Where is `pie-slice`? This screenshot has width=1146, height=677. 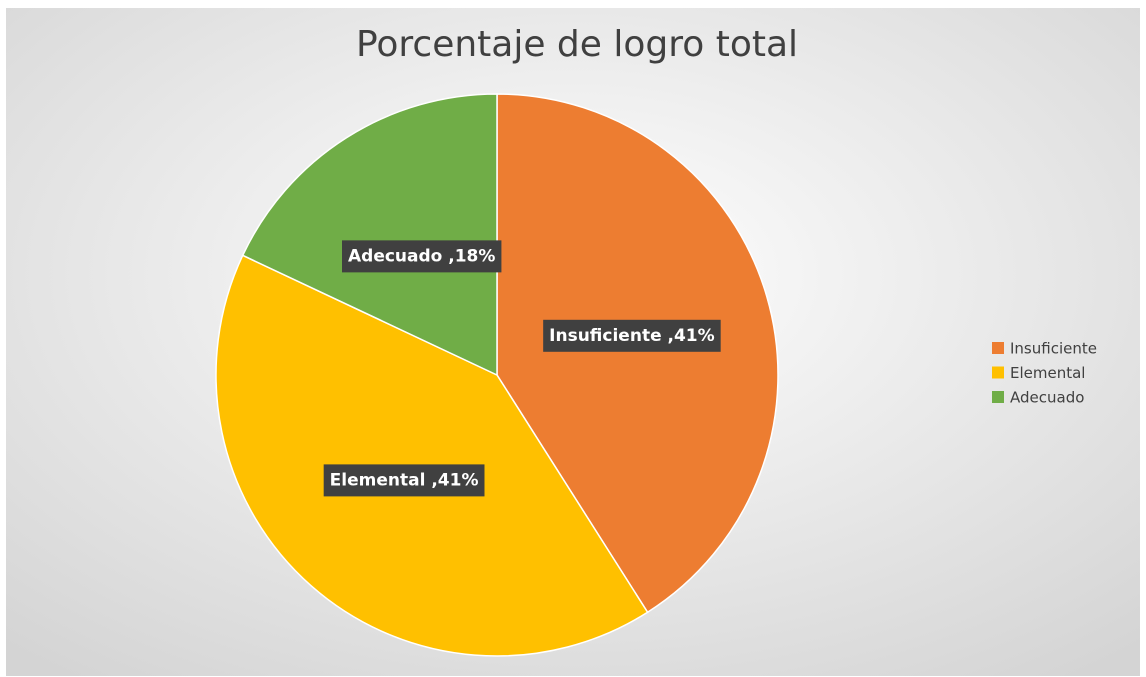 pie-slice is located at coordinates (369, 235).